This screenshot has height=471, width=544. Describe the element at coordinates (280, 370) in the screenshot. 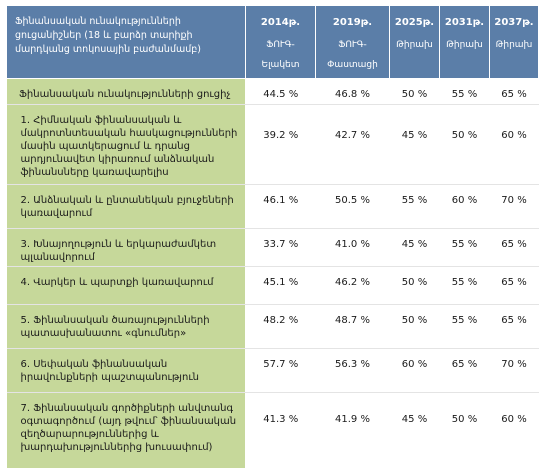

I see `cell-value: 57.7 %` at that location.